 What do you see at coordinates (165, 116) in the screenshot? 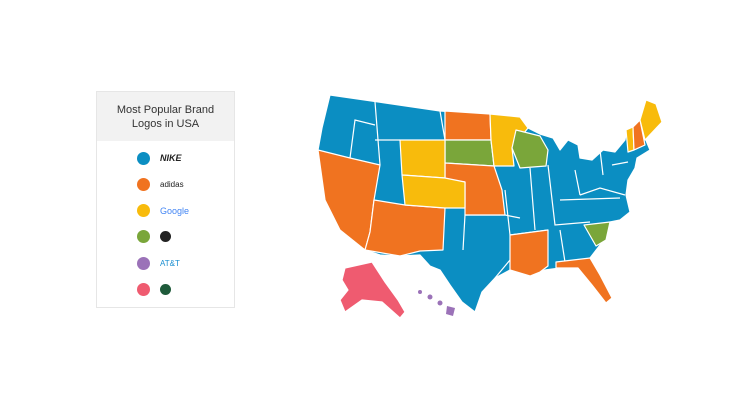
I see `legend-title: Most Popular Brand Logos in USA` at bounding box center [165, 116].